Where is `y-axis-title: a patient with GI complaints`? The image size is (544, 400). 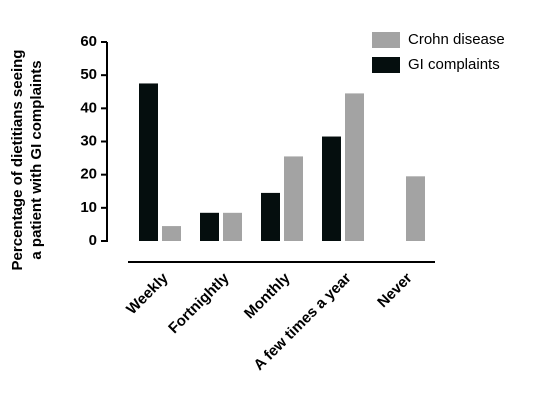
y-axis-title: a patient with GI complaints is located at coordinates (36, 159).